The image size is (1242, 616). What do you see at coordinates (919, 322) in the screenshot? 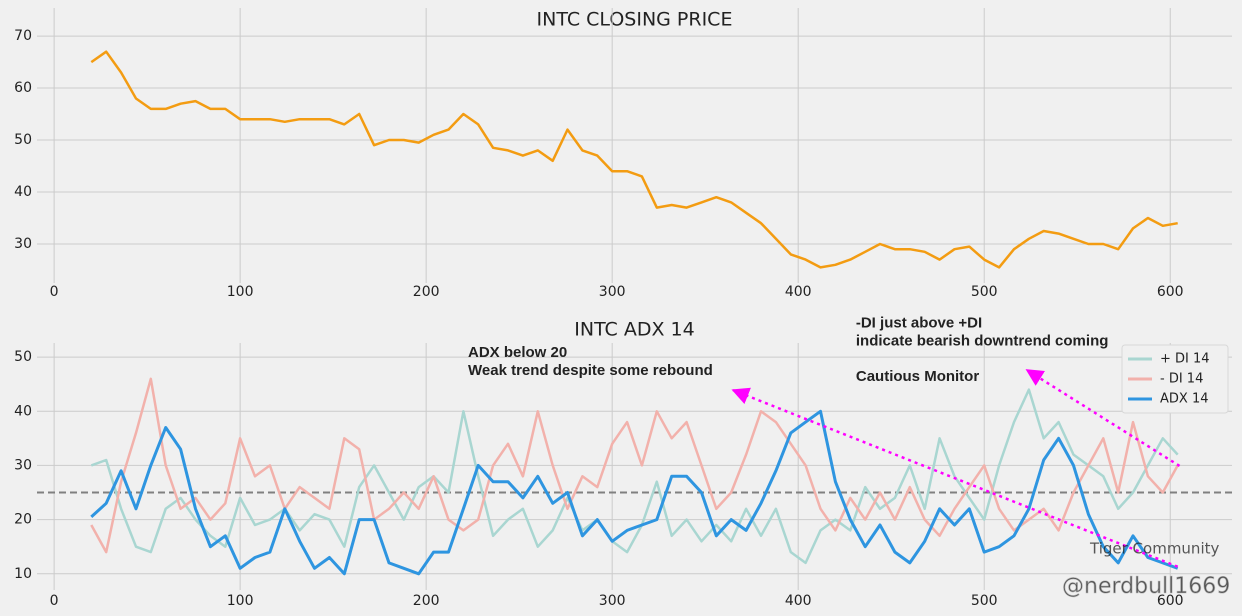
I see `annotation-text: -DI just above +DI` at bounding box center [919, 322].